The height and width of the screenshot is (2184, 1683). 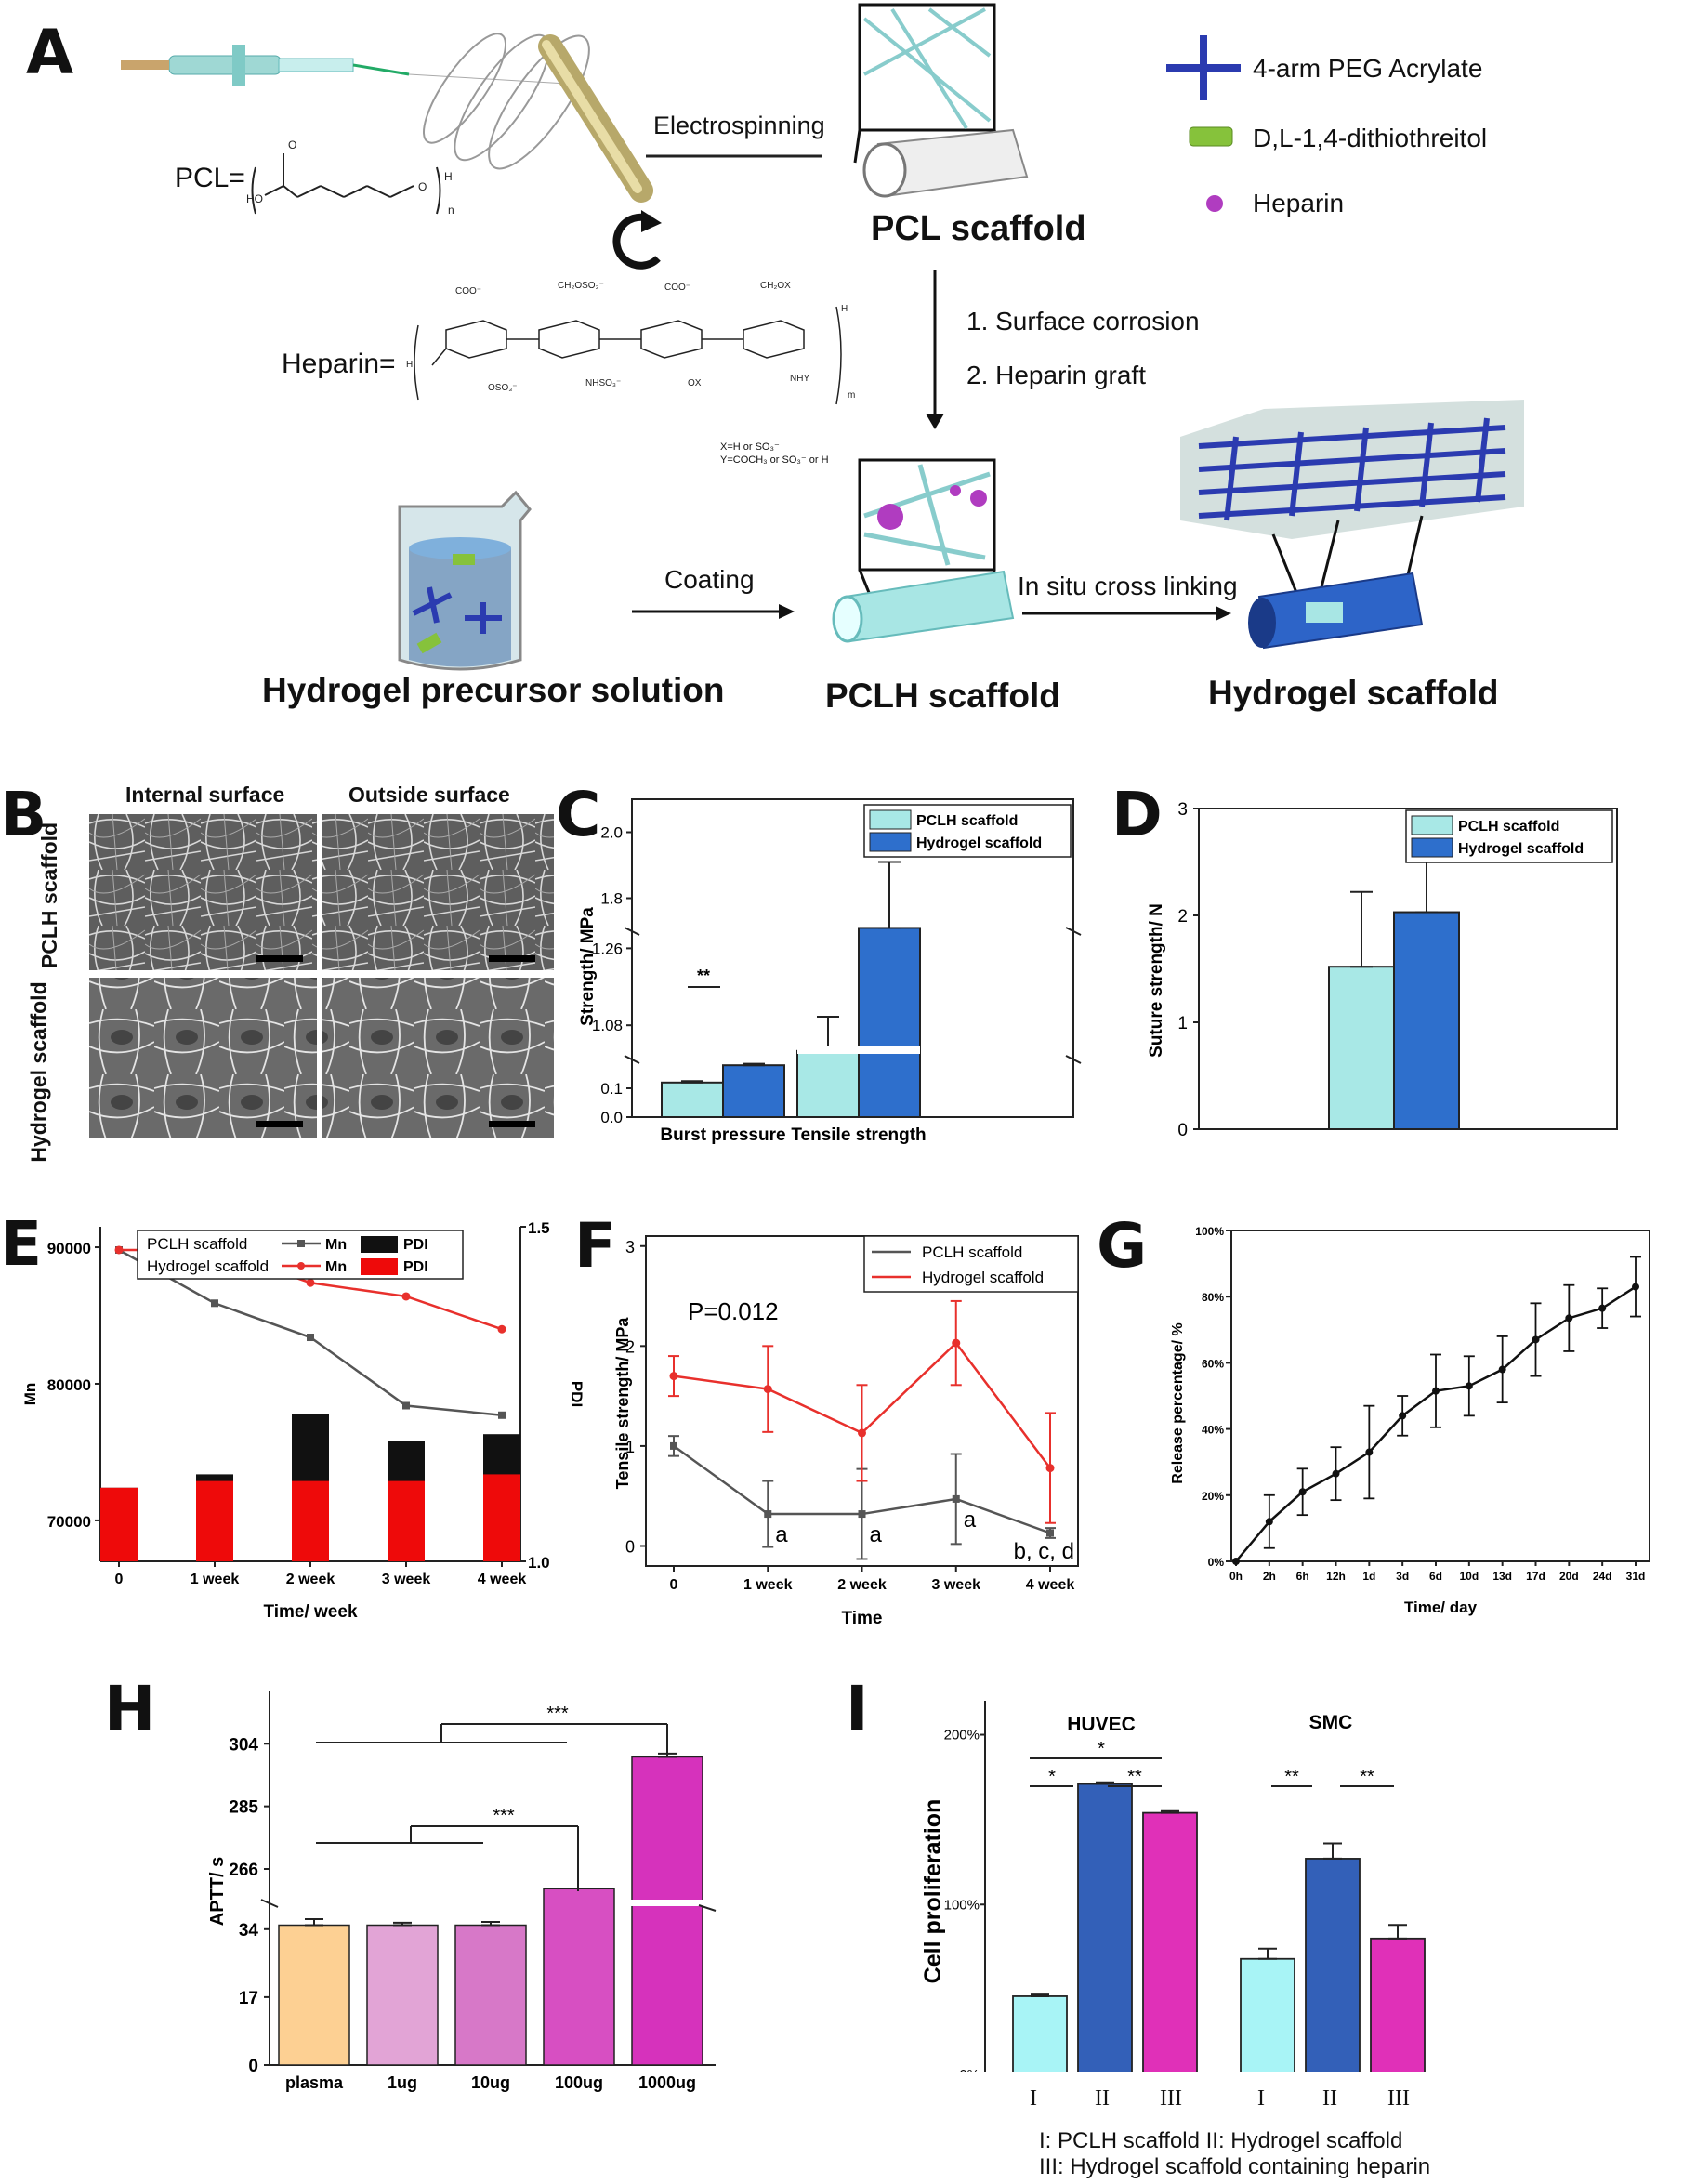 What do you see at coordinates (576, 1394) in the screenshot?
I see `y2-axis-label: PDI` at bounding box center [576, 1394].